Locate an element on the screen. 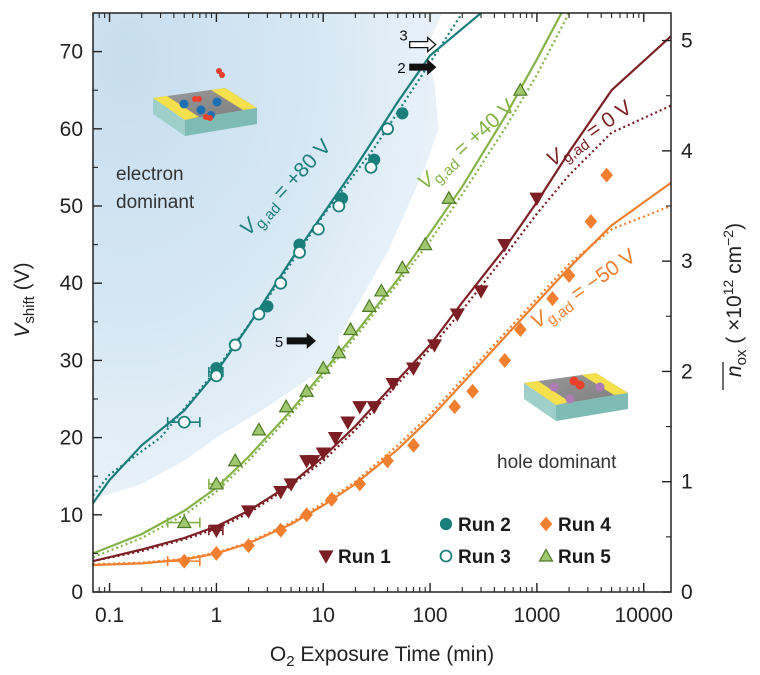 The width and height of the screenshot is (760, 675). legend-marker-run5 is located at coordinates (546, 555).